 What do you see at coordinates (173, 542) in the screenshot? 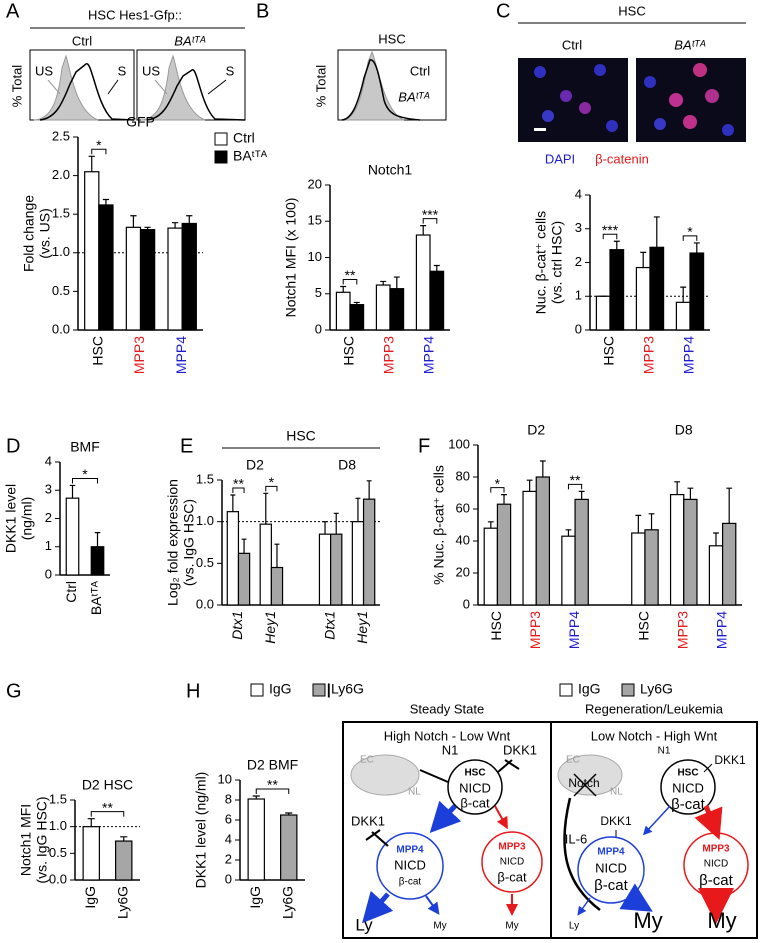
I see `y-axis-label: Log₂ fold expression` at bounding box center [173, 542].